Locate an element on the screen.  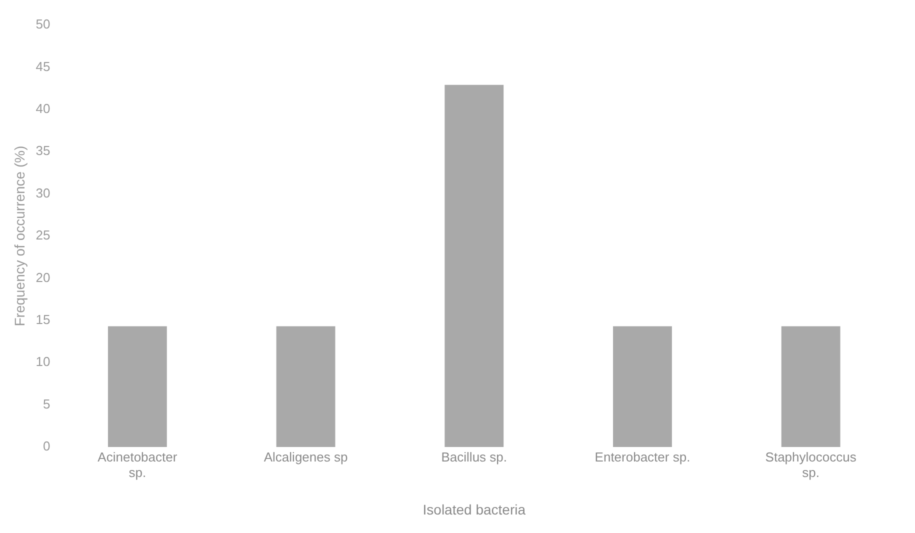
y-tick-label: 15 is located at coordinates (43, 319).